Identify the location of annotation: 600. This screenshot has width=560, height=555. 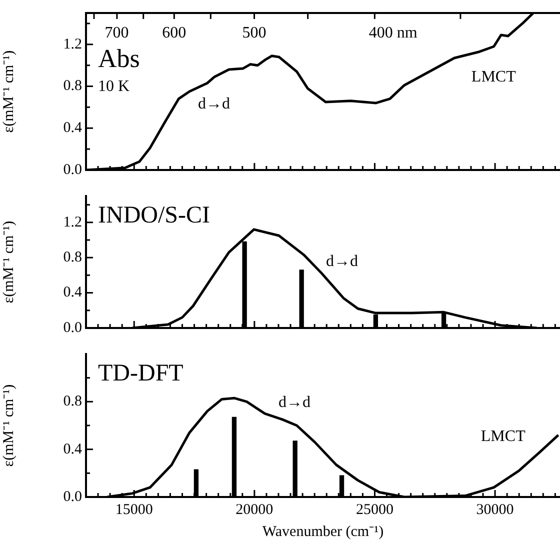
(174, 33).